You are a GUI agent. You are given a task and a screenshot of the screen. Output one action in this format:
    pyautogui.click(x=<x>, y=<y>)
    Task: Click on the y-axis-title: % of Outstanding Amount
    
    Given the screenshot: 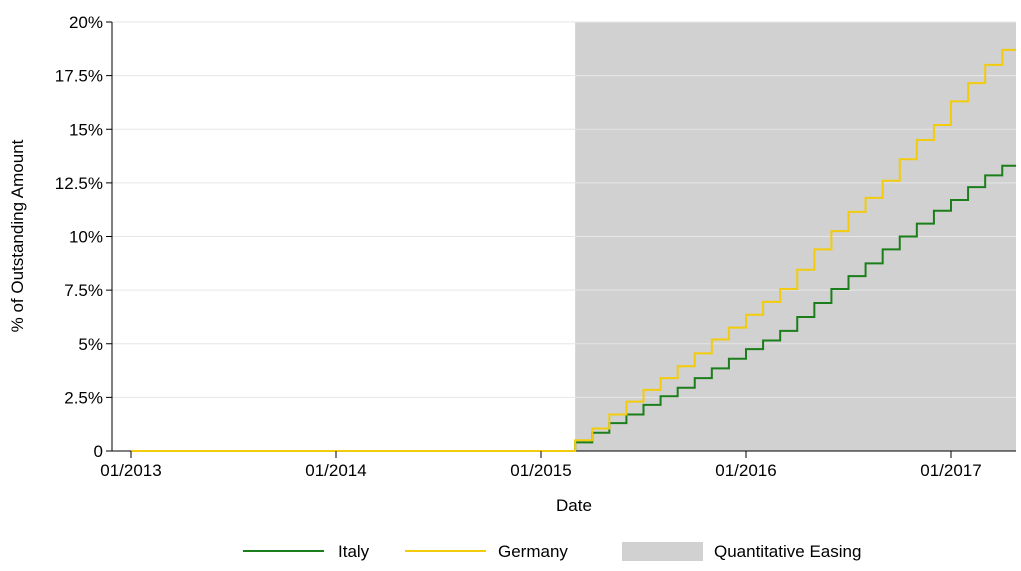 What is the action you would take?
    pyautogui.click(x=17, y=235)
    